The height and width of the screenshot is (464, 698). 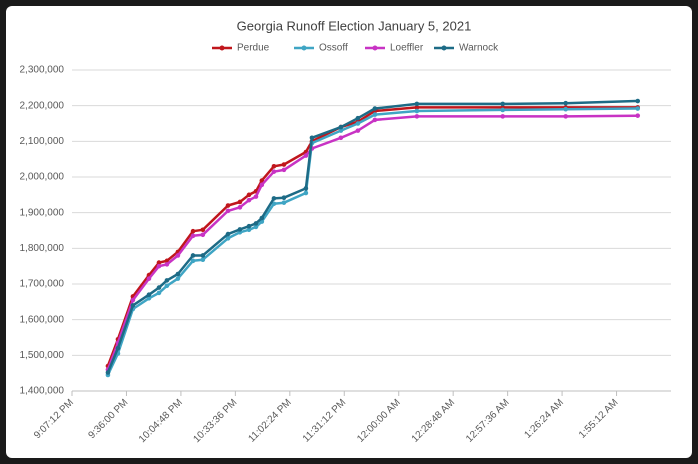 What do you see at coordinates (215, 421) in the screenshot?
I see `x-tick-label: 10:33:36 PM` at bounding box center [215, 421].